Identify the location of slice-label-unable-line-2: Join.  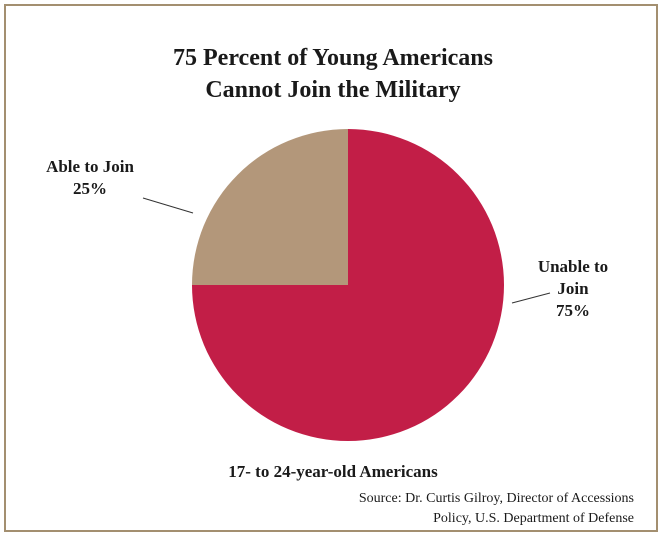
(573, 288).